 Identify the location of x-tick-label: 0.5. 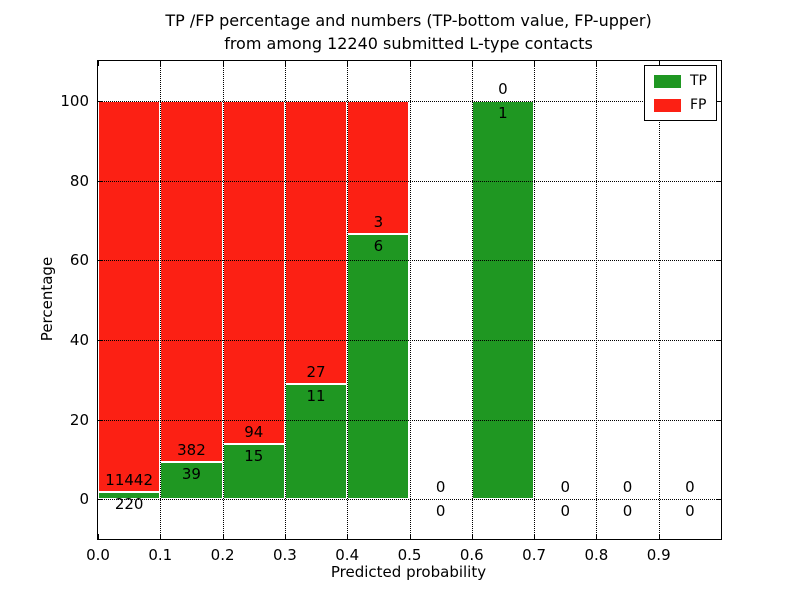
(409, 555).